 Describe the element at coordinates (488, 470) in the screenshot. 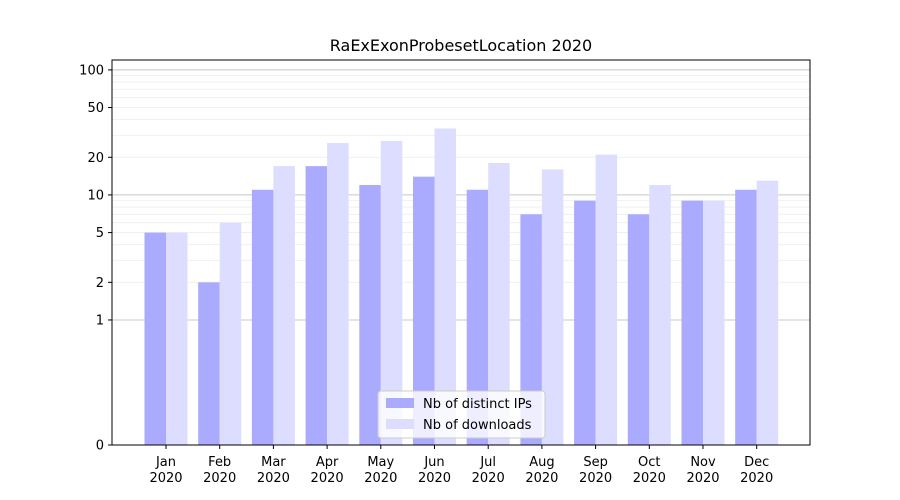

I see `x-tick-label: Jul 2020` at that location.